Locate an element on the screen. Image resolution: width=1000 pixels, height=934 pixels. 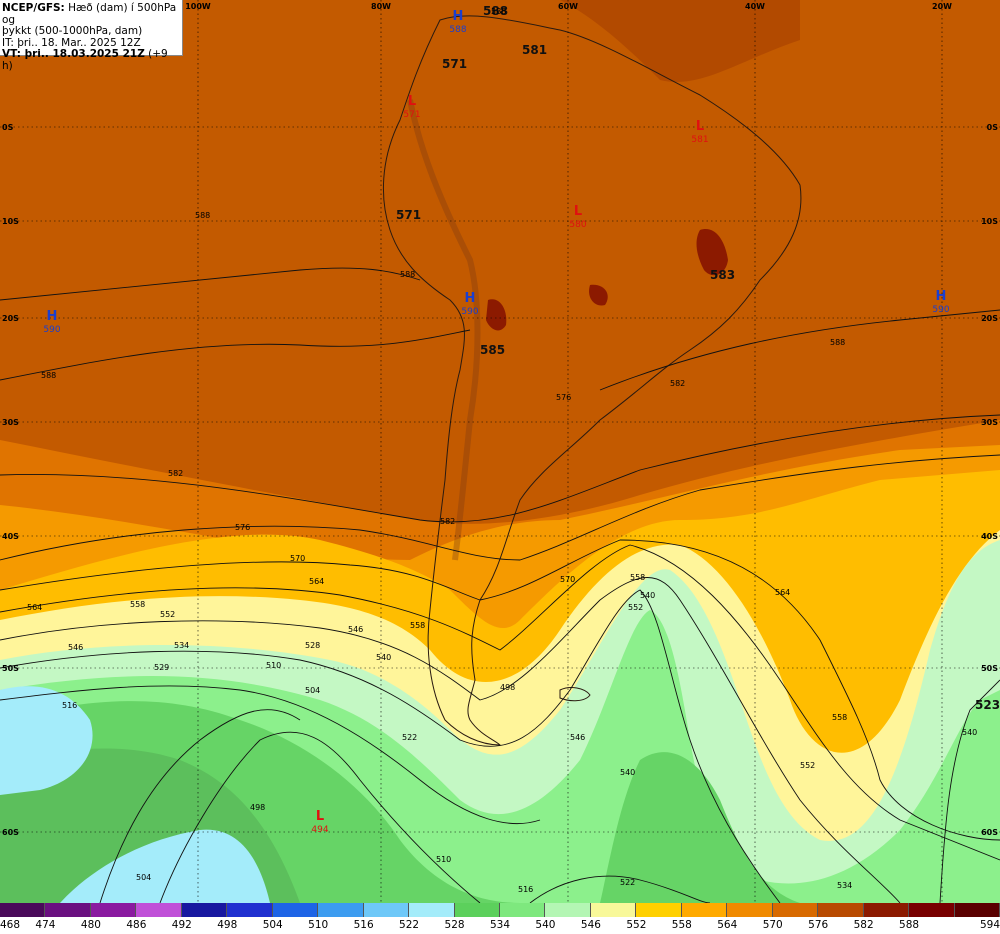
contour-label: 564 is located at coordinates (782, 592).